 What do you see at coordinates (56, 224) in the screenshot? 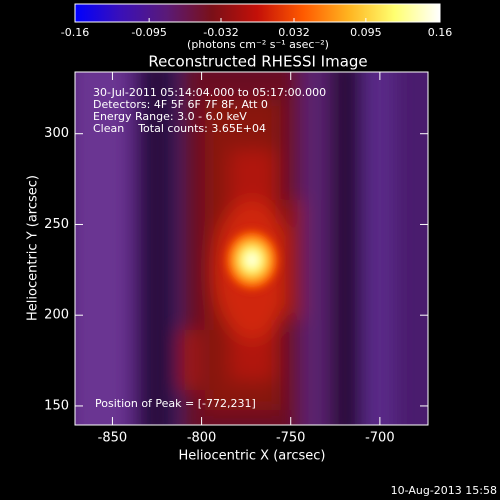
I see `y-tick-label: 250` at bounding box center [56, 224].